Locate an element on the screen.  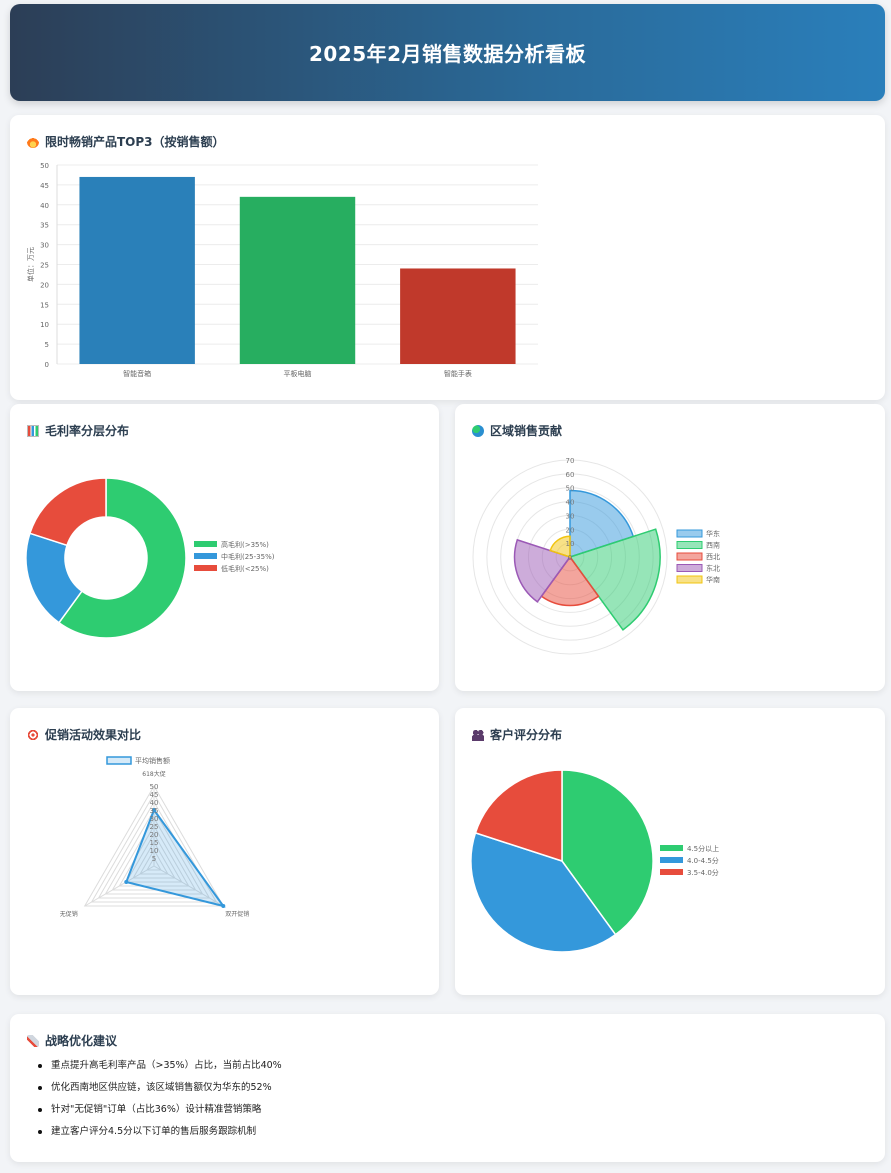
radial-tick-label: 20 is located at coordinates (570, 530).